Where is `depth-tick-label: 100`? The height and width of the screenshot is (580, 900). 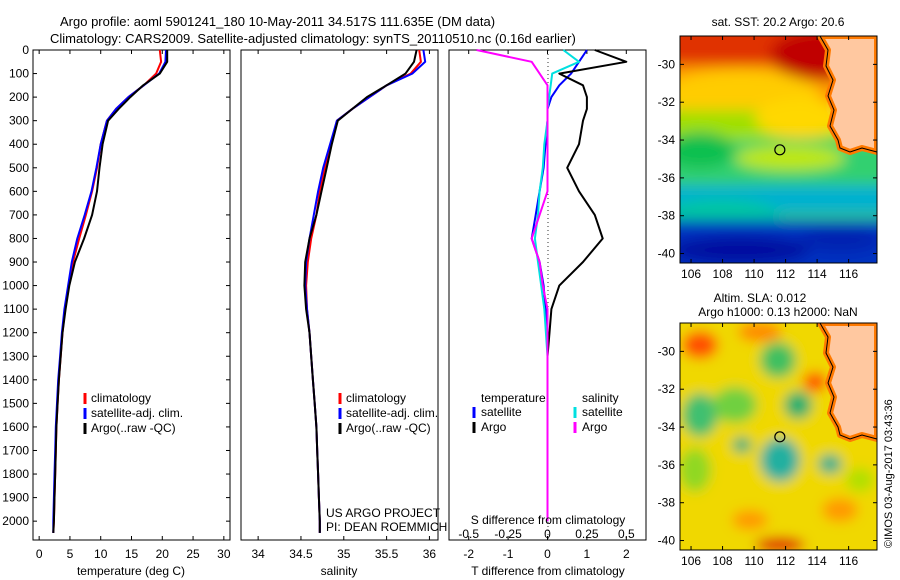
depth-tick-label: 100 is located at coordinates (19, 74).